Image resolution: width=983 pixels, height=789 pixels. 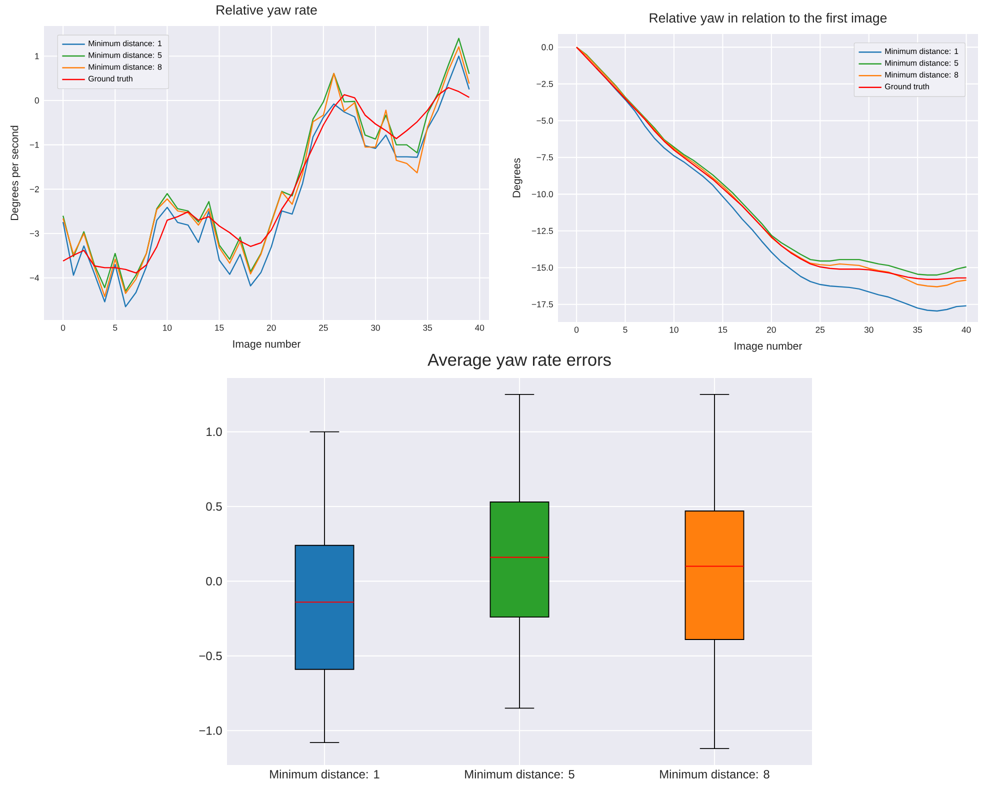 What do you see at coordinates (37, 56) in the screenshot?
I see `y-tick-label: 1` at bounding box center [37, 56].